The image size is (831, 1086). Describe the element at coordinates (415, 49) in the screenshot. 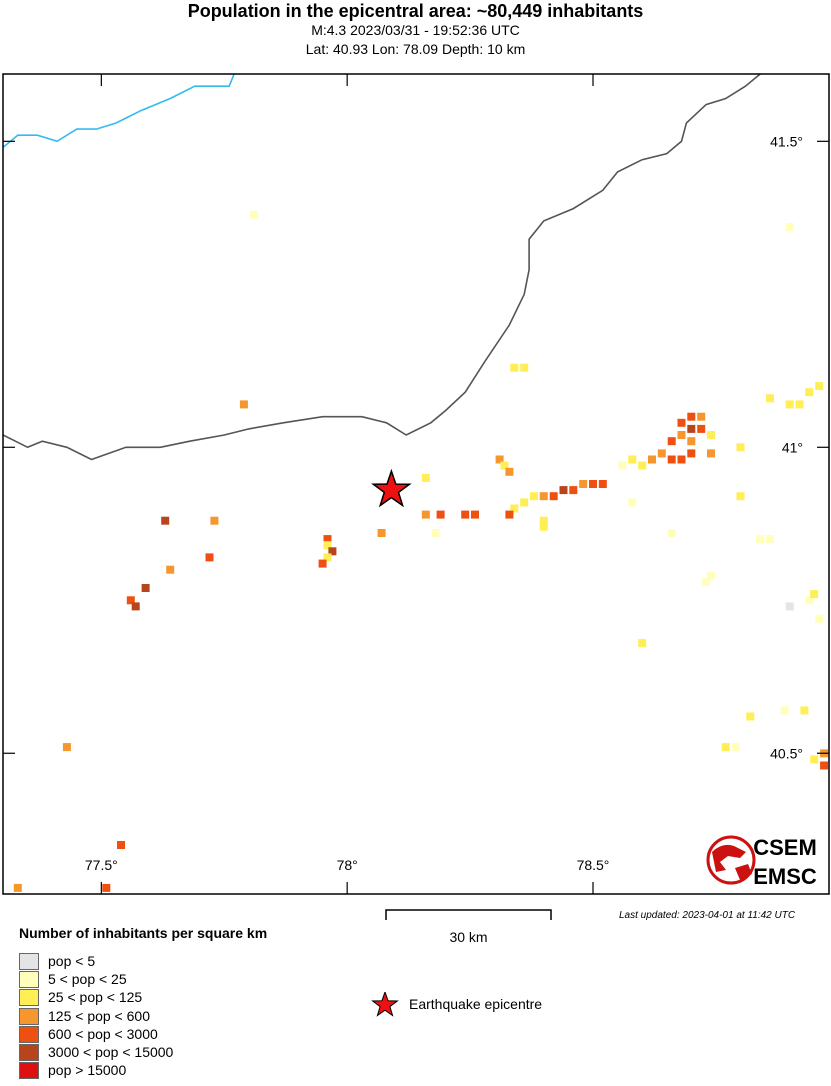

I see `location-info: Lat: 40.93 Lon: 78.09 Depth: 10 km` at that location.